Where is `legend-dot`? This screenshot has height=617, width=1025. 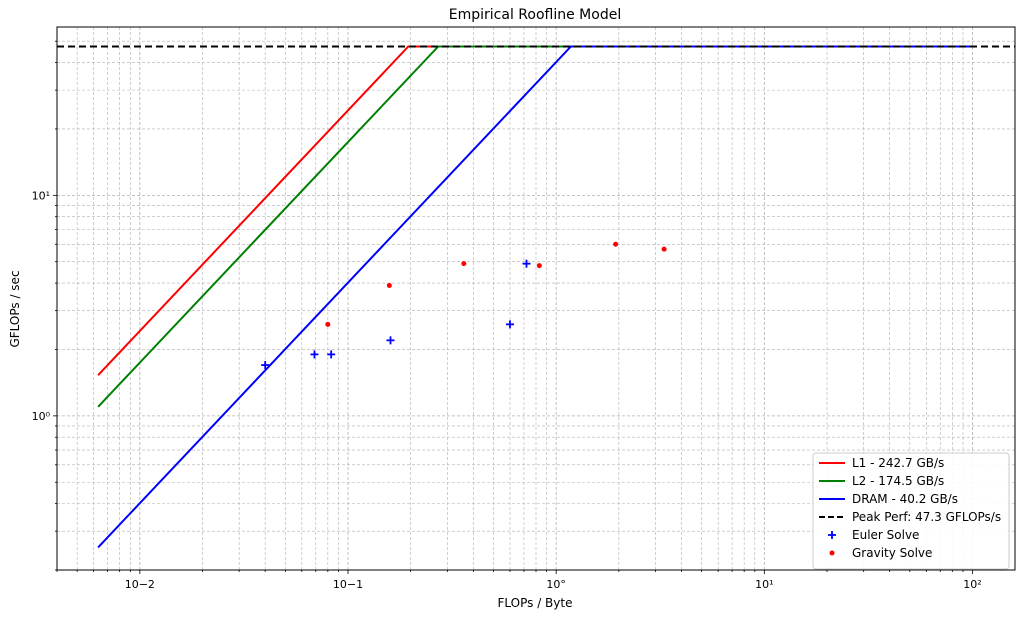 legend-dot is located at coordinates (832, 553).